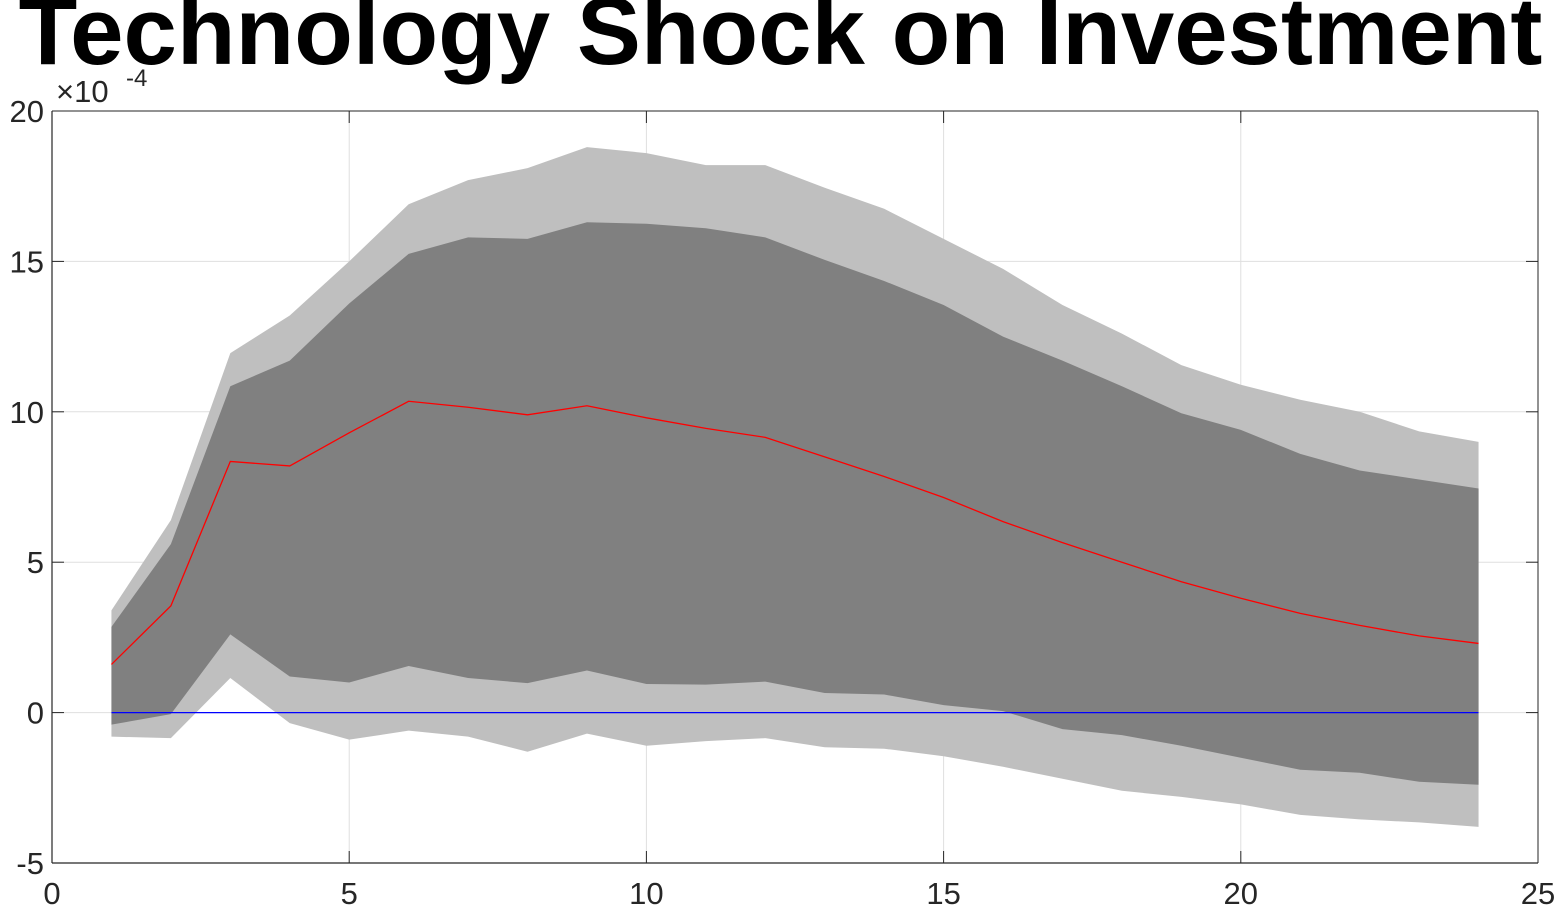 The height and width of the screenshot is (914, 1561). What do you see at coordinates (136, 78) in the screenshot?
I see `y-exponent-superscript: -4` at bounding box center [136, 78].